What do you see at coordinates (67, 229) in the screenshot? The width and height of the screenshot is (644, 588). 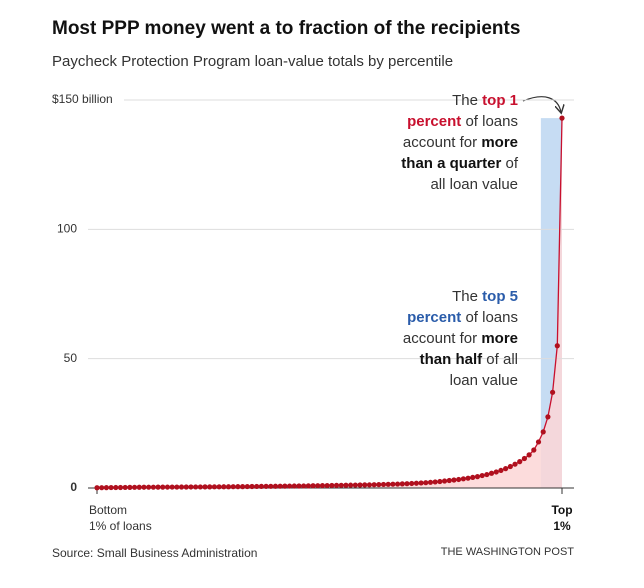 I see `y-tick-label: 100` at bounding box center [67, 229].